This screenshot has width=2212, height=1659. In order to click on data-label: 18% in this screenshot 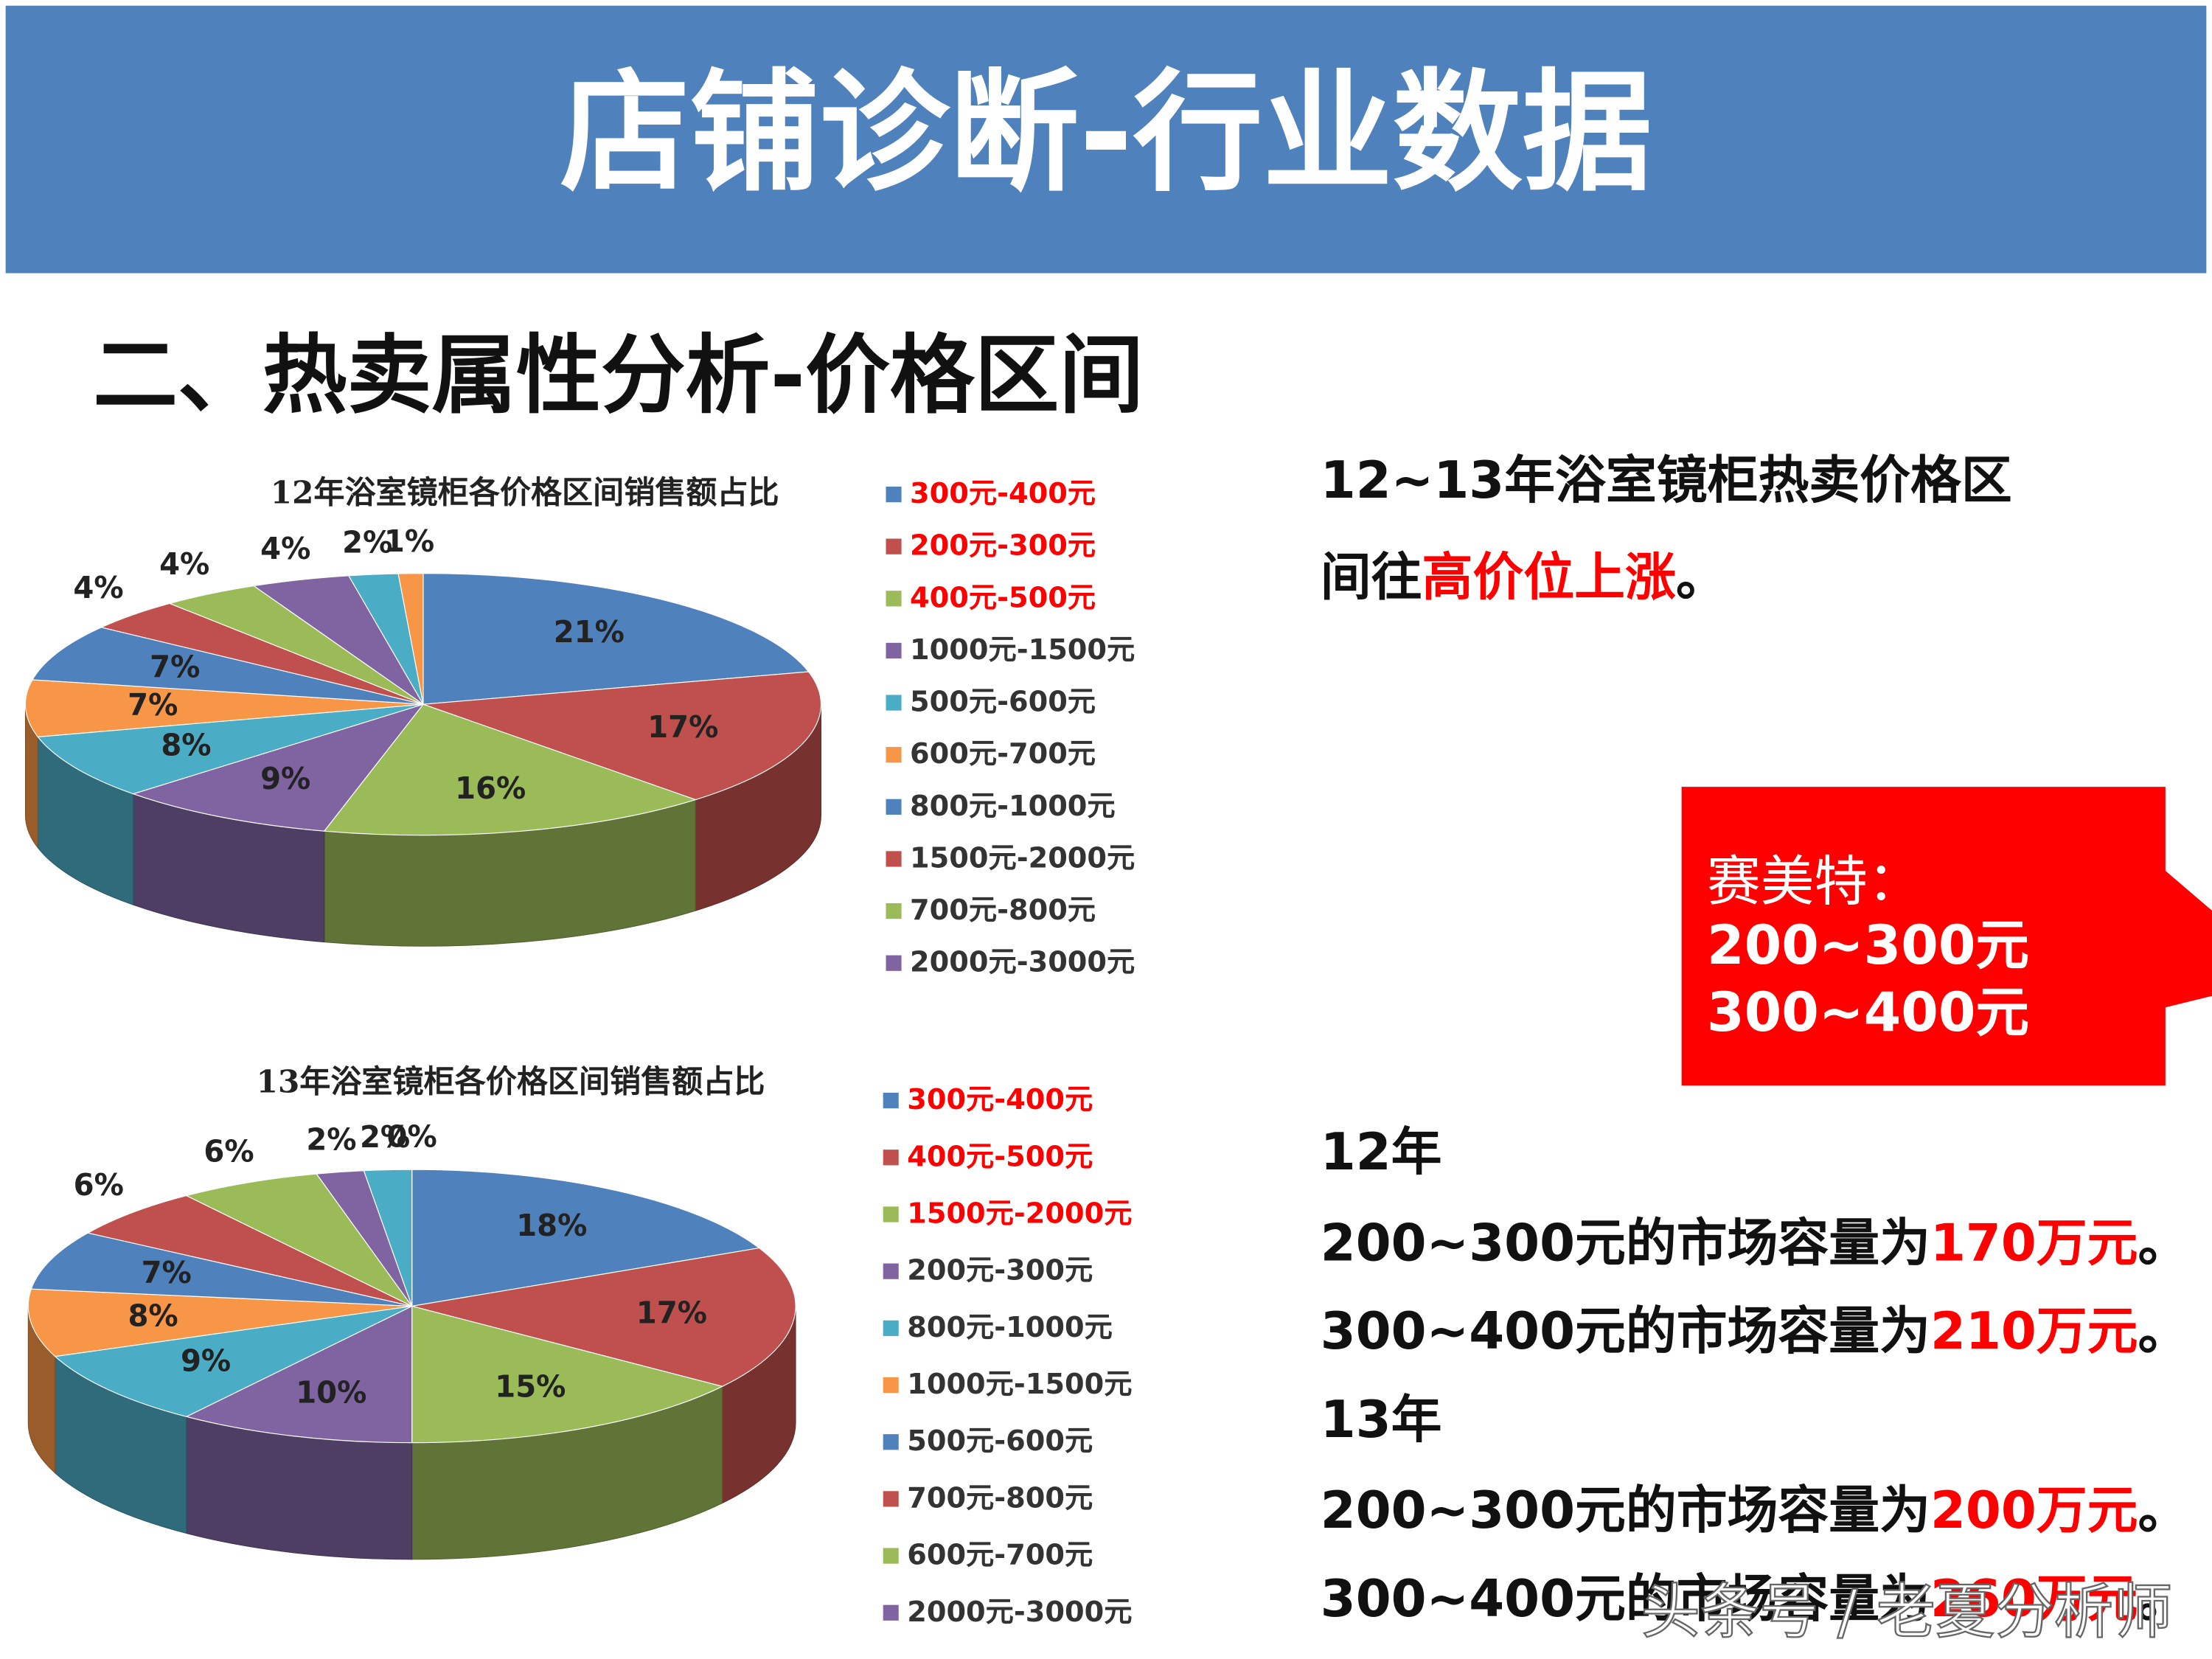, I will do `click(551, 1225)`.